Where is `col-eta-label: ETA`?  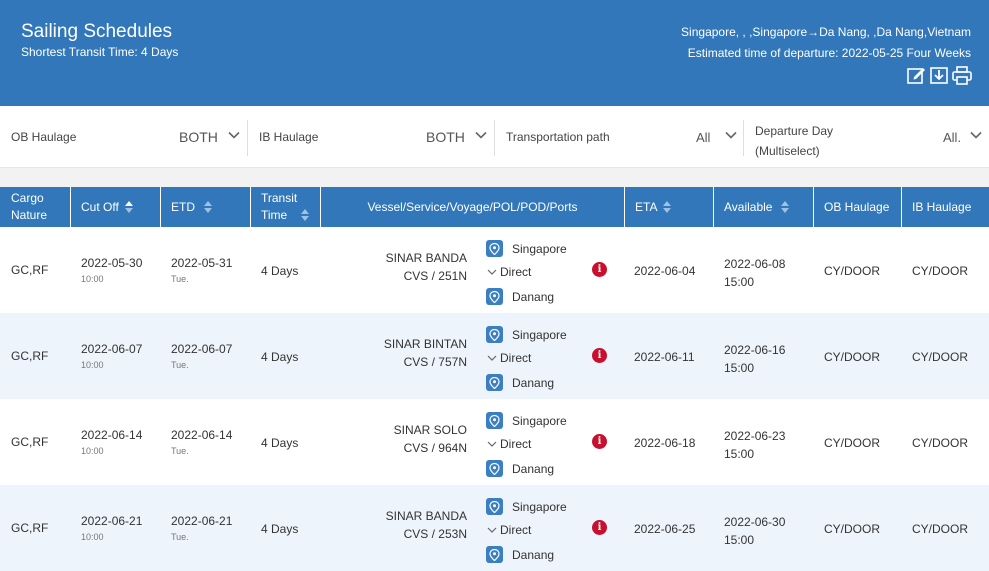 col-eta-label: ETA is located at coordinates (646, 206).